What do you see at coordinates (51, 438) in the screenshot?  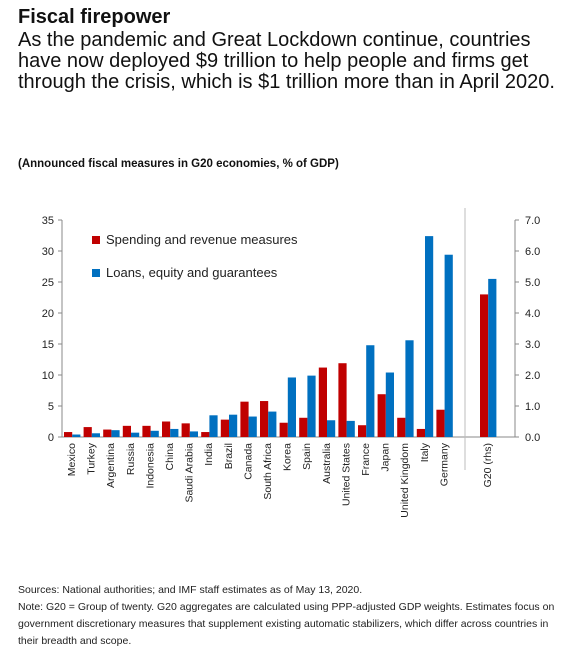 I see `y-tick-label: 0` at bounding box center [51, 438].